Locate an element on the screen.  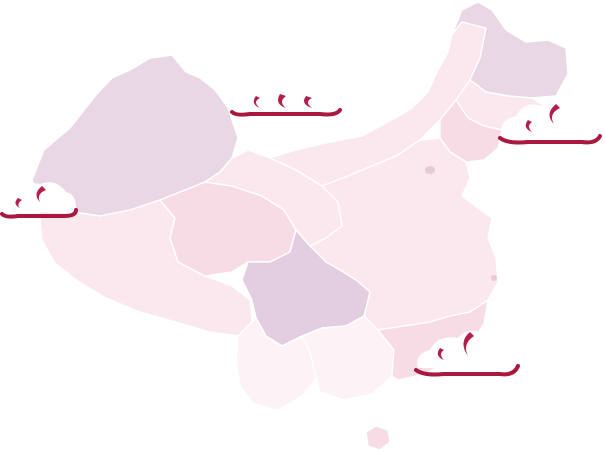
cloud-top-center is located at coordinates (286, 97).